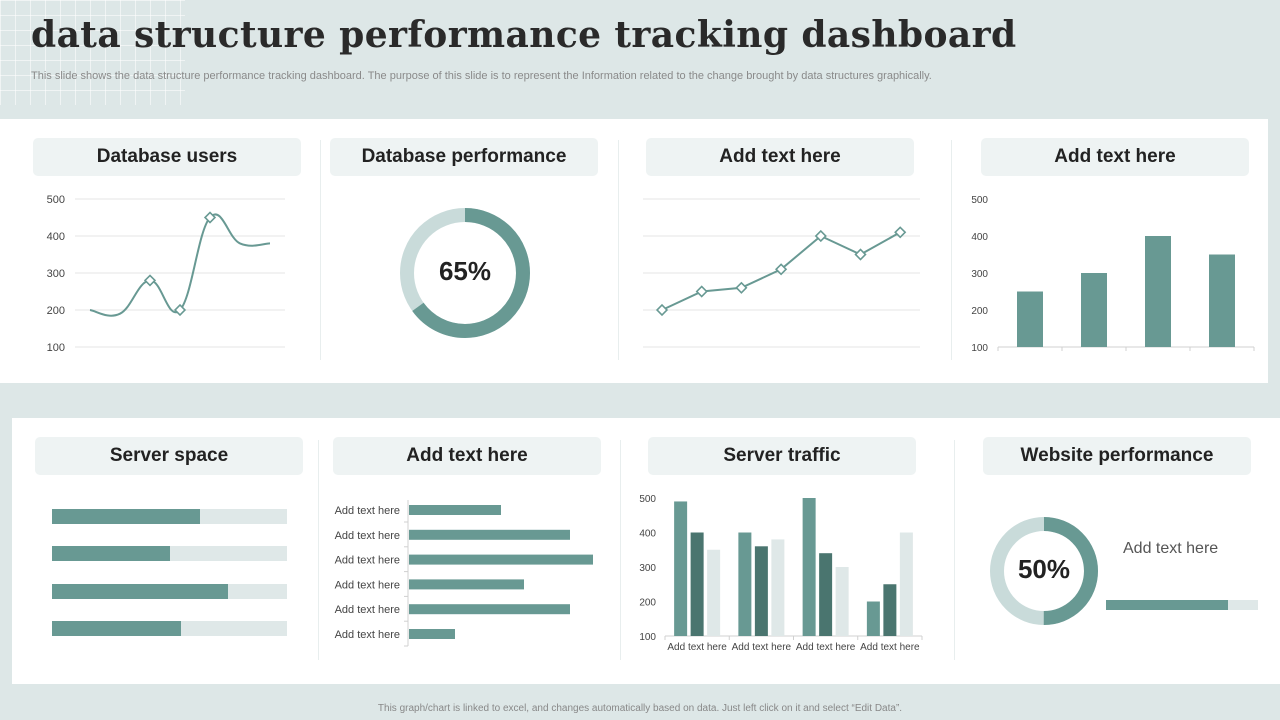  I want to click on card-title-add-text-6: Add text here, so click(467, 456).